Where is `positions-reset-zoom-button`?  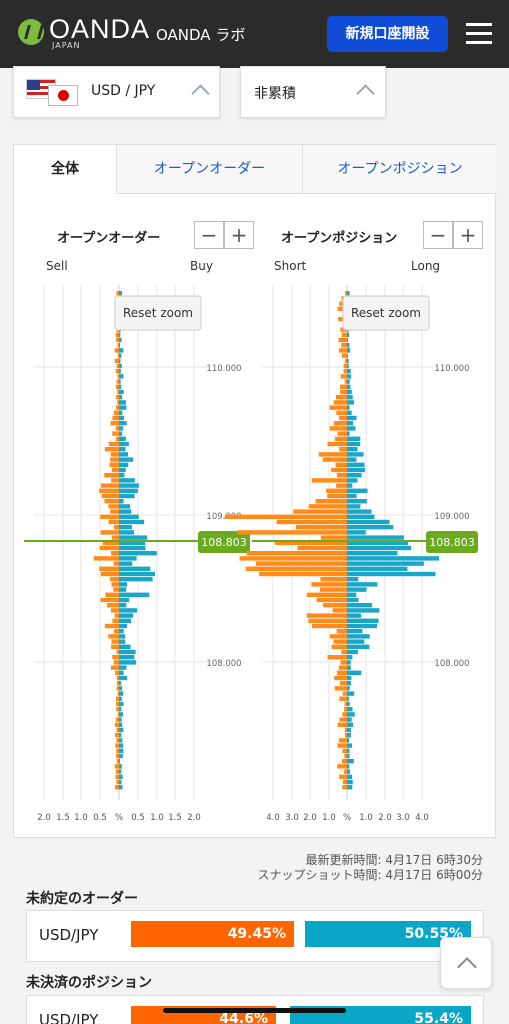 positions-reset-zoom-button is located at coordinates (386, 313).